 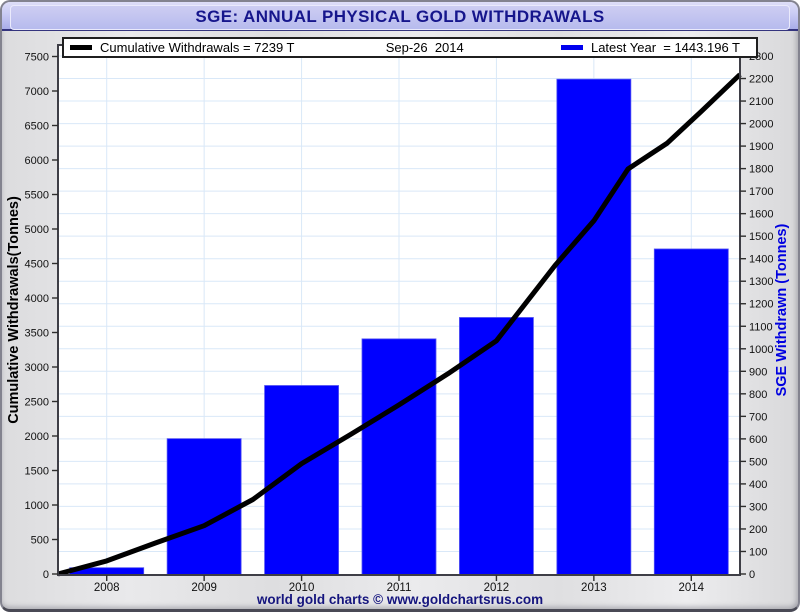 I want to click on left-tick-label: 500, so click(x=40, y=541).